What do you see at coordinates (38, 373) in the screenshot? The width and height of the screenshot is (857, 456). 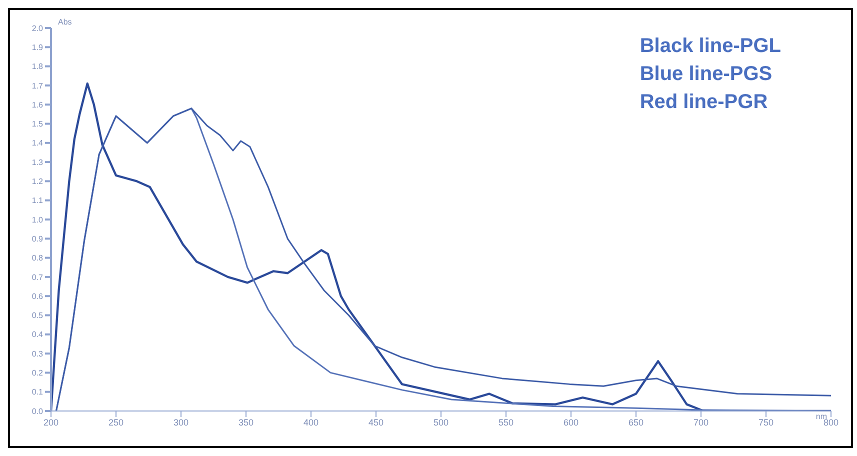 I see `y-tick-label: 0.2` at bounding box center [38, 373].